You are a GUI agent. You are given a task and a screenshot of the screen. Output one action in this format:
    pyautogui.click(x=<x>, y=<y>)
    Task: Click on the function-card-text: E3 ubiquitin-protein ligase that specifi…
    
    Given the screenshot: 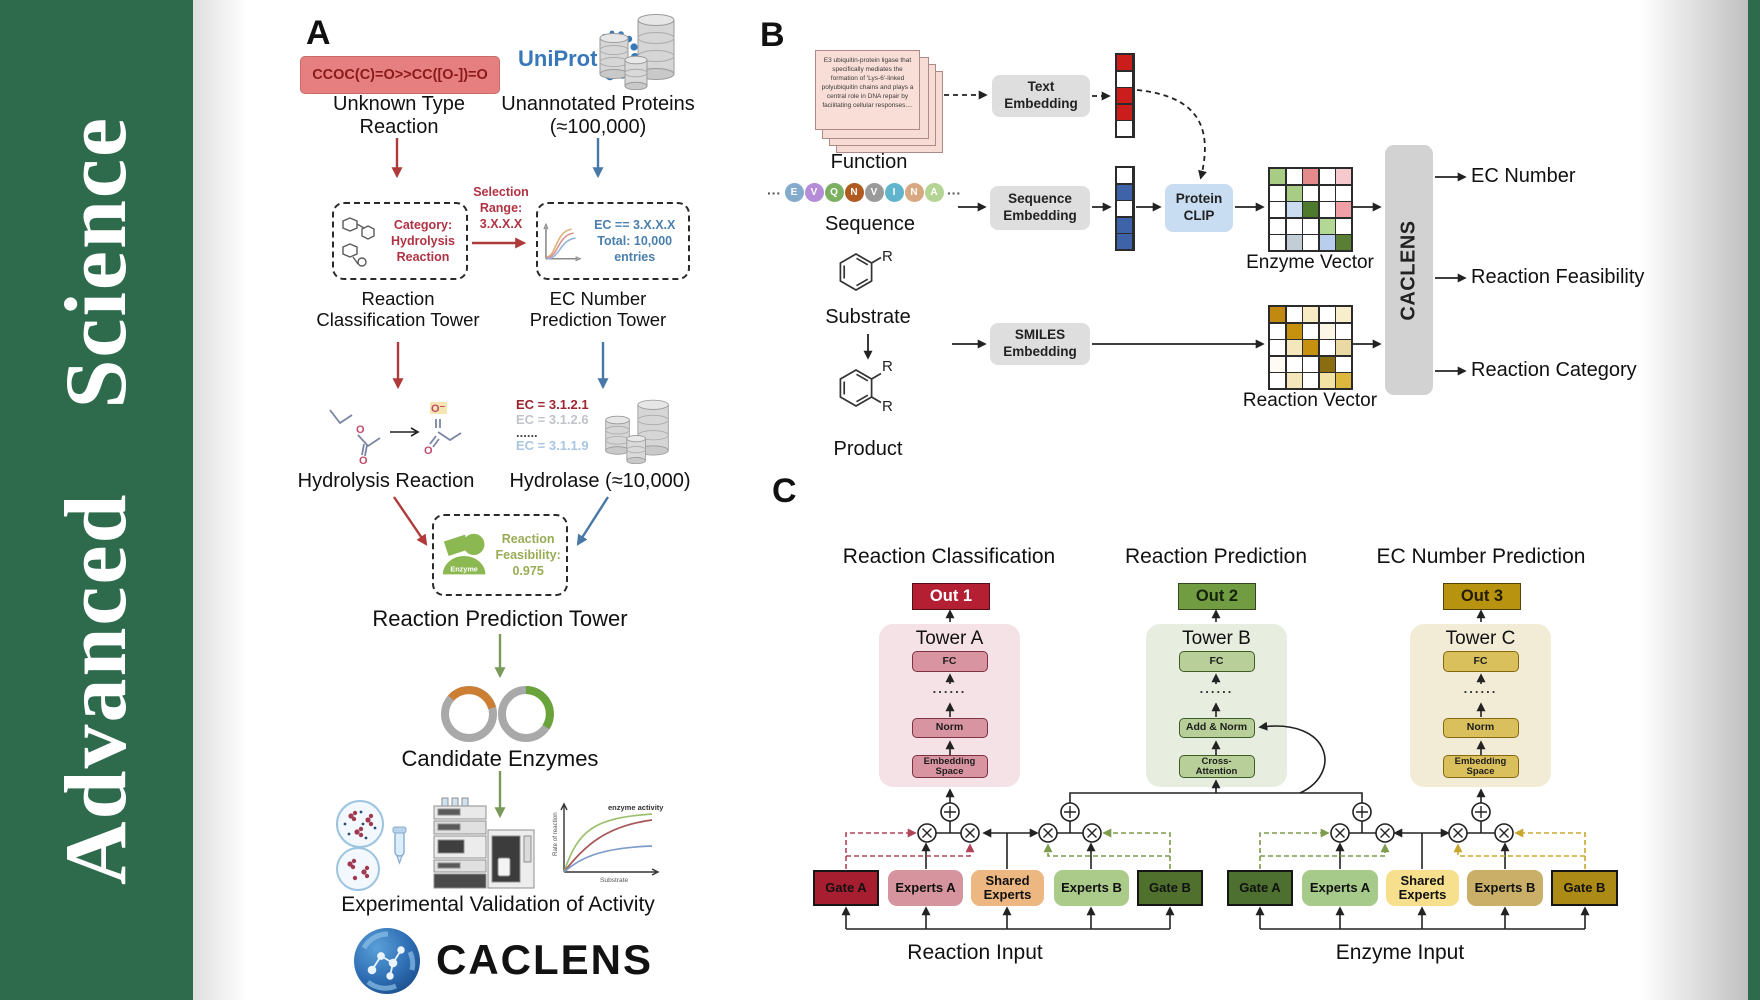 What is the action you would take?
    pyautogui.click(x=867, y=90)
    